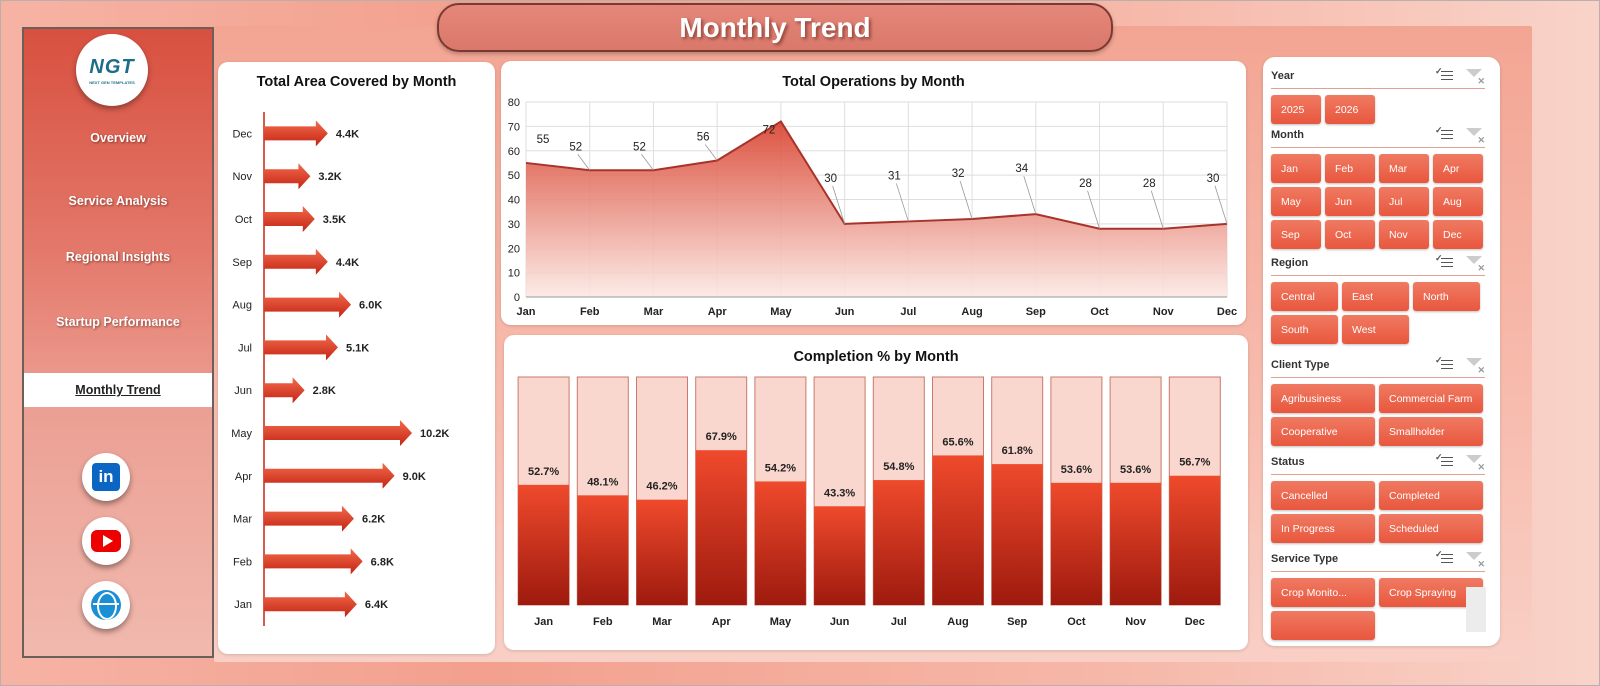 The height and width of the screenshot is (686, 1600). What do you see at coordinates (514, 152) in the screenshot?
I see `ops-y-tick: 60` at bounding box center [514, 152].